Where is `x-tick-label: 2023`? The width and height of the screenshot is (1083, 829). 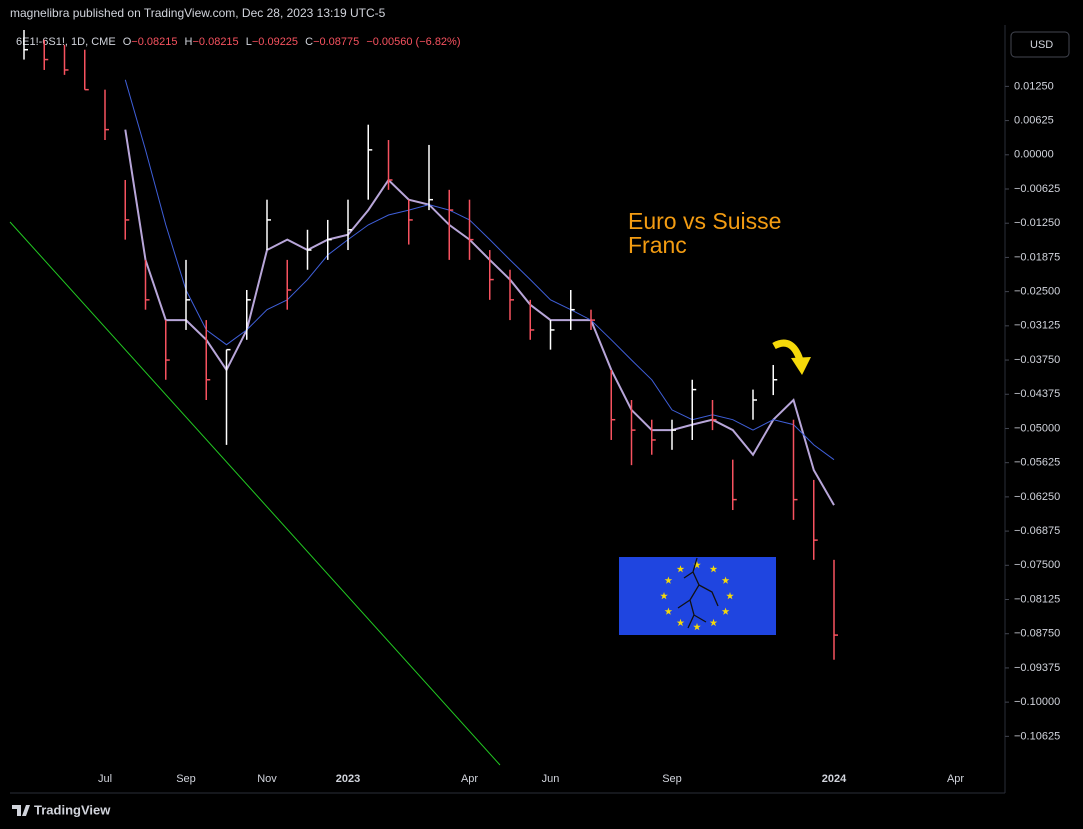
x-tick-label: 2023 is located at coordinates (348, 779).